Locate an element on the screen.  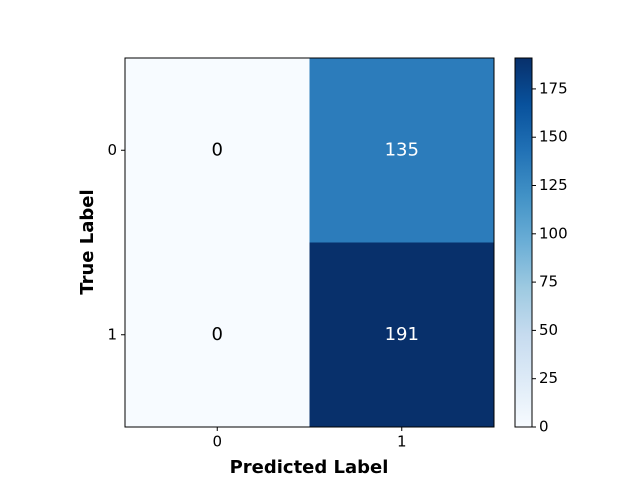
x-axis-title: Predicted Label is located at coordinates (309, 467).